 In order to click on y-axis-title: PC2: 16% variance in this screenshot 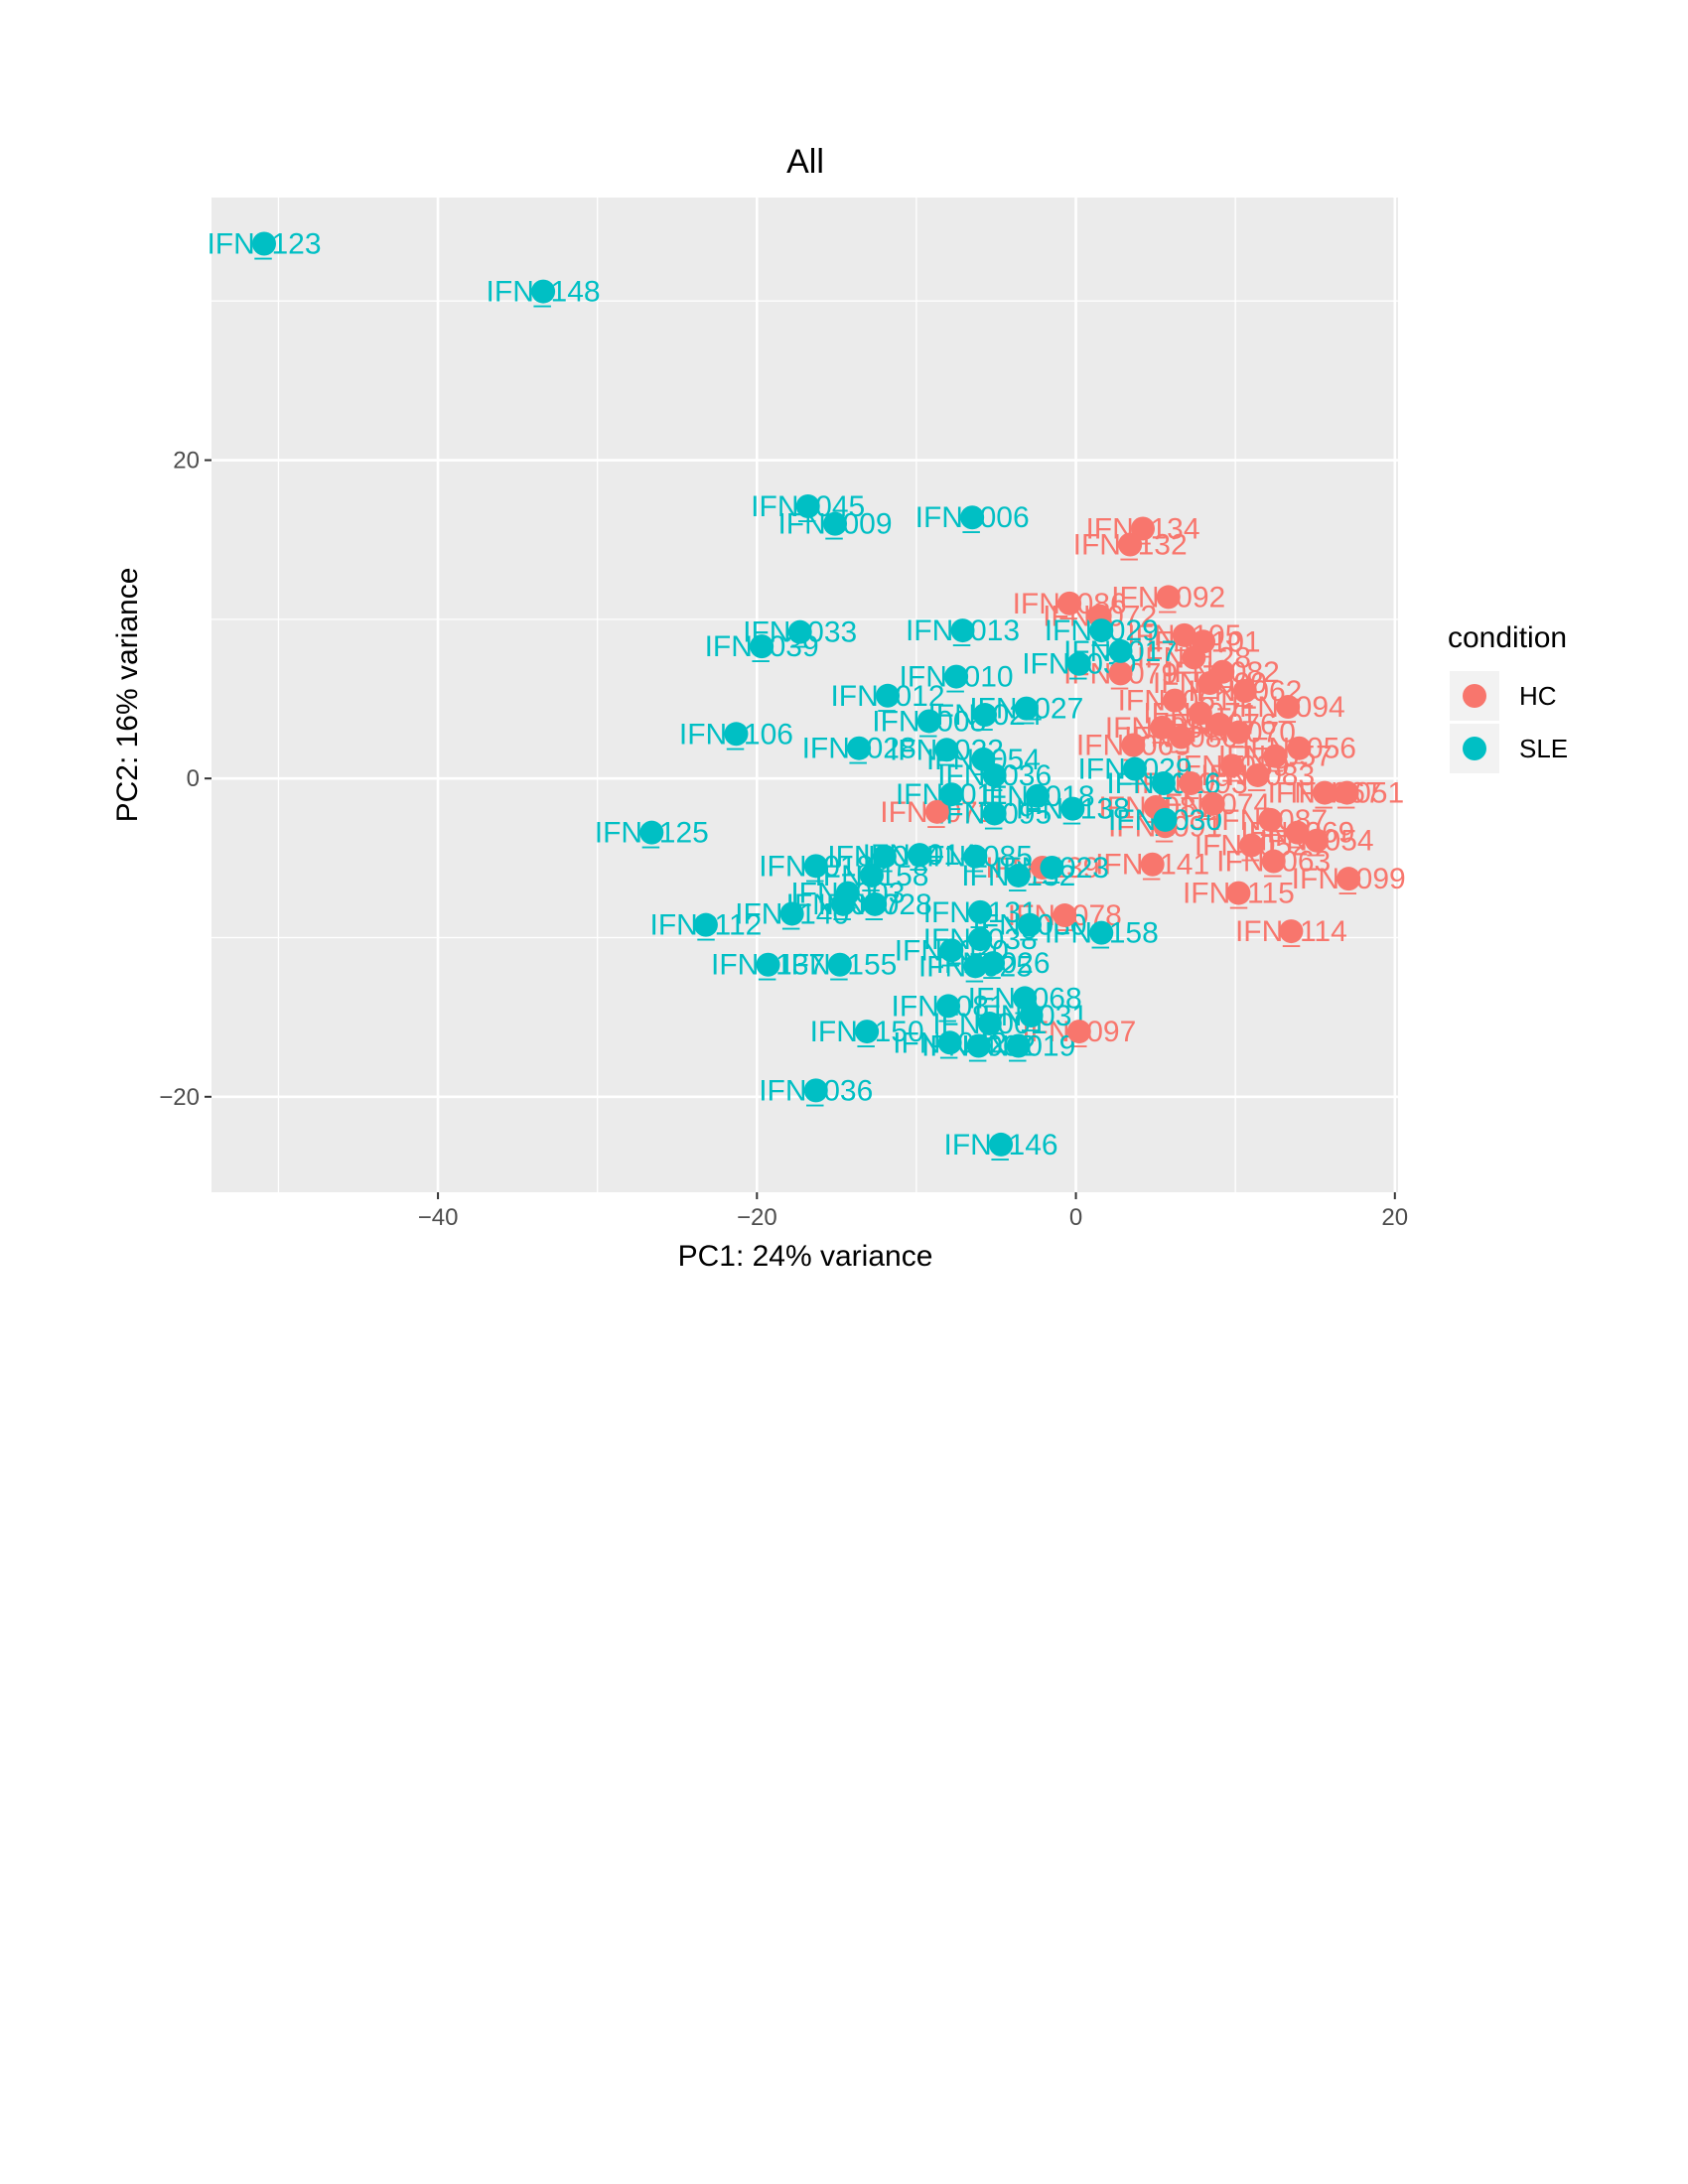, I will do `click(127, 695)`.